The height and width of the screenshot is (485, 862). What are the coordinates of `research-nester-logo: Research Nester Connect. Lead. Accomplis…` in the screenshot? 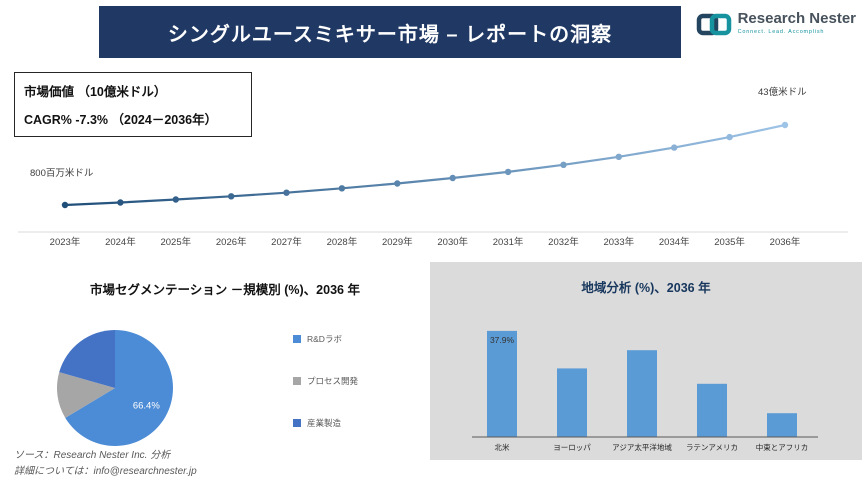 It's located at (776, 25).